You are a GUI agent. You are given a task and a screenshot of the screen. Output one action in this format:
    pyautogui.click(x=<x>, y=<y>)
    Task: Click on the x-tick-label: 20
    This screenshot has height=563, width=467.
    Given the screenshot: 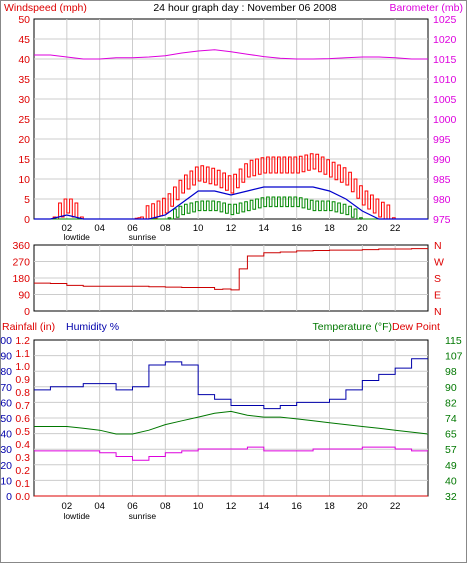 What is the action you would take?
    pyautogui.click(x=362, y=228)
    